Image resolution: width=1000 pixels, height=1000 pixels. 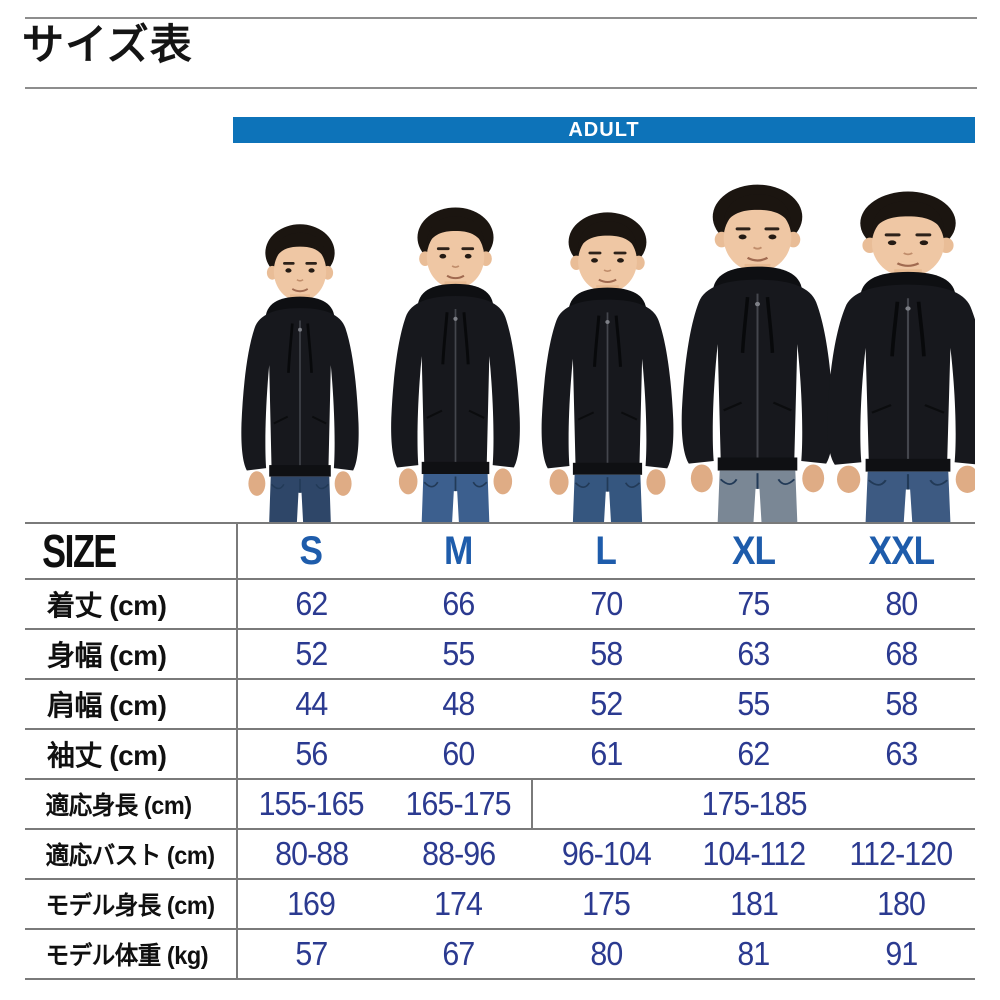 What do you see at coordinates (500, 604) in the screenshot?
I see `row-body-length: 着丈 (cm) 62 66 70 75 80` at bounding box center [500, 604].